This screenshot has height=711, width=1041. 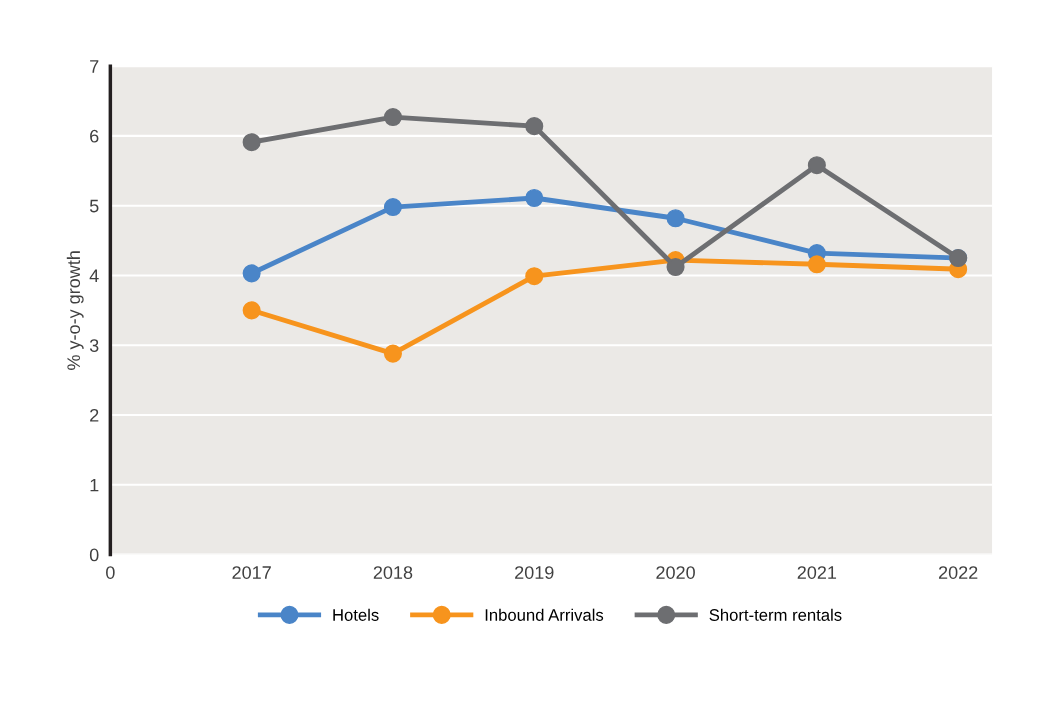 What do you see at coordinates (94, 206) in the screenshot?
I see `y-tick-label: 5` at bounding box center [94, 206].